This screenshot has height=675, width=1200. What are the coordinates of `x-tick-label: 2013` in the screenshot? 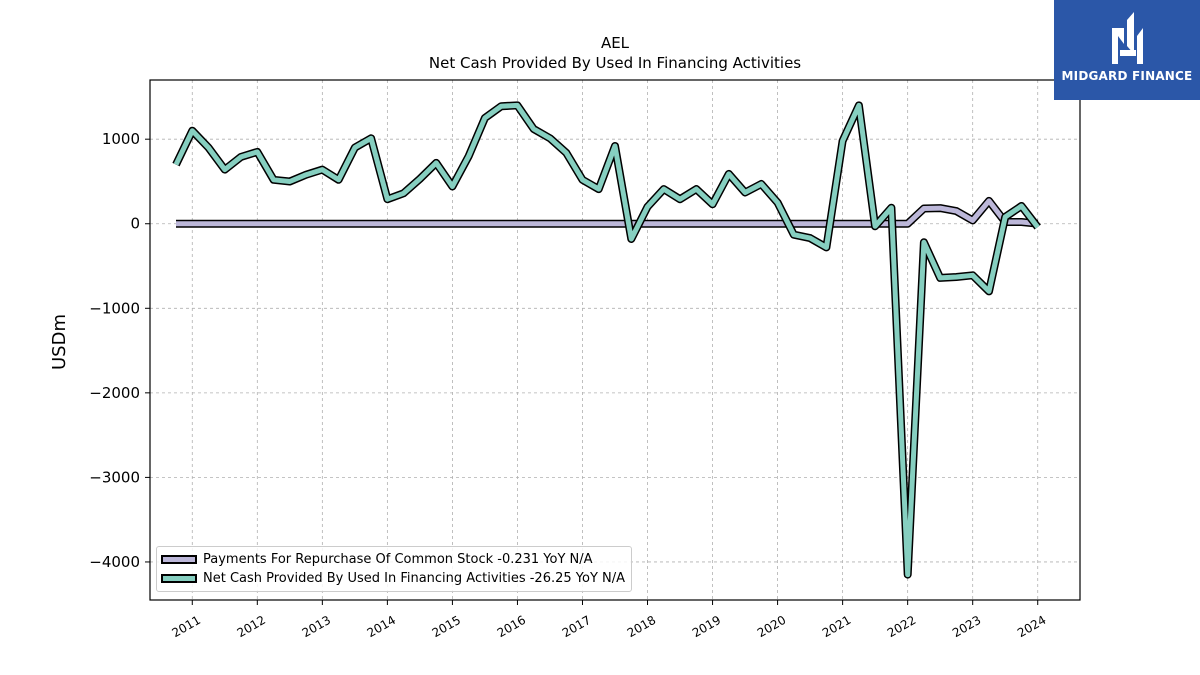 It's located at (316, 626).